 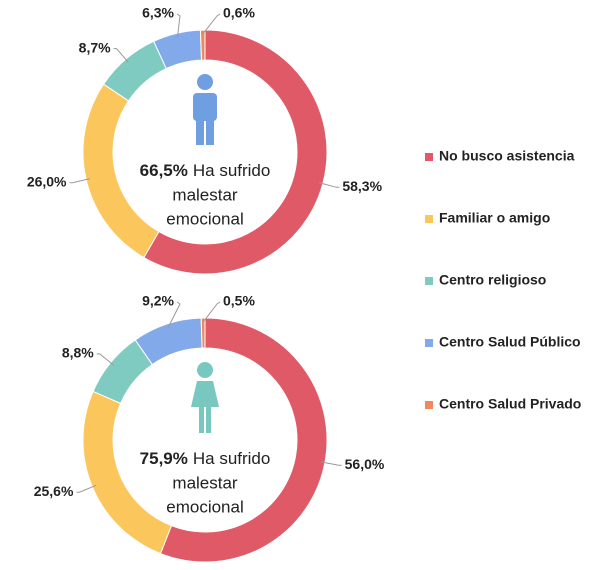 What do you see at coordinates (239, 301) in the screenshot?
I see `data-label: 0,5%` at bounding box center [239, 301].